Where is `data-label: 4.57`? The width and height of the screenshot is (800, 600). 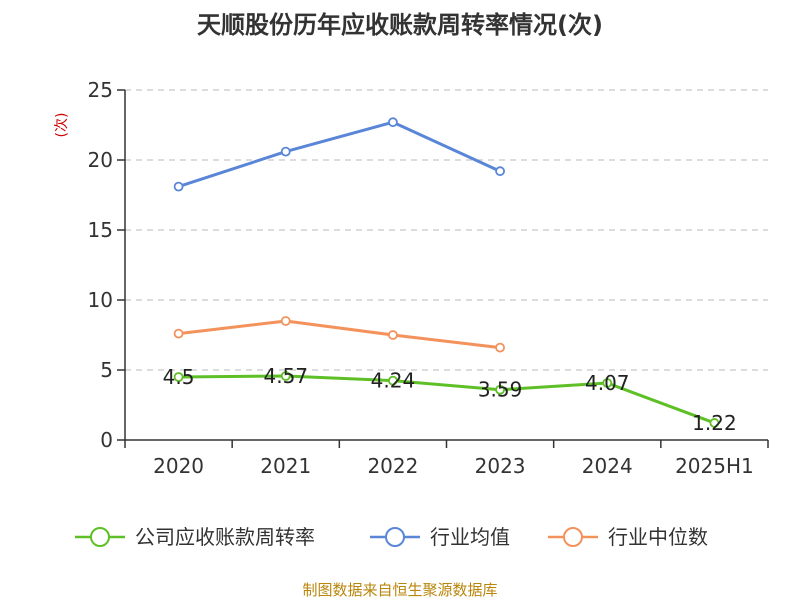
data-label: 4.57 is located at coordinates (285, 376).